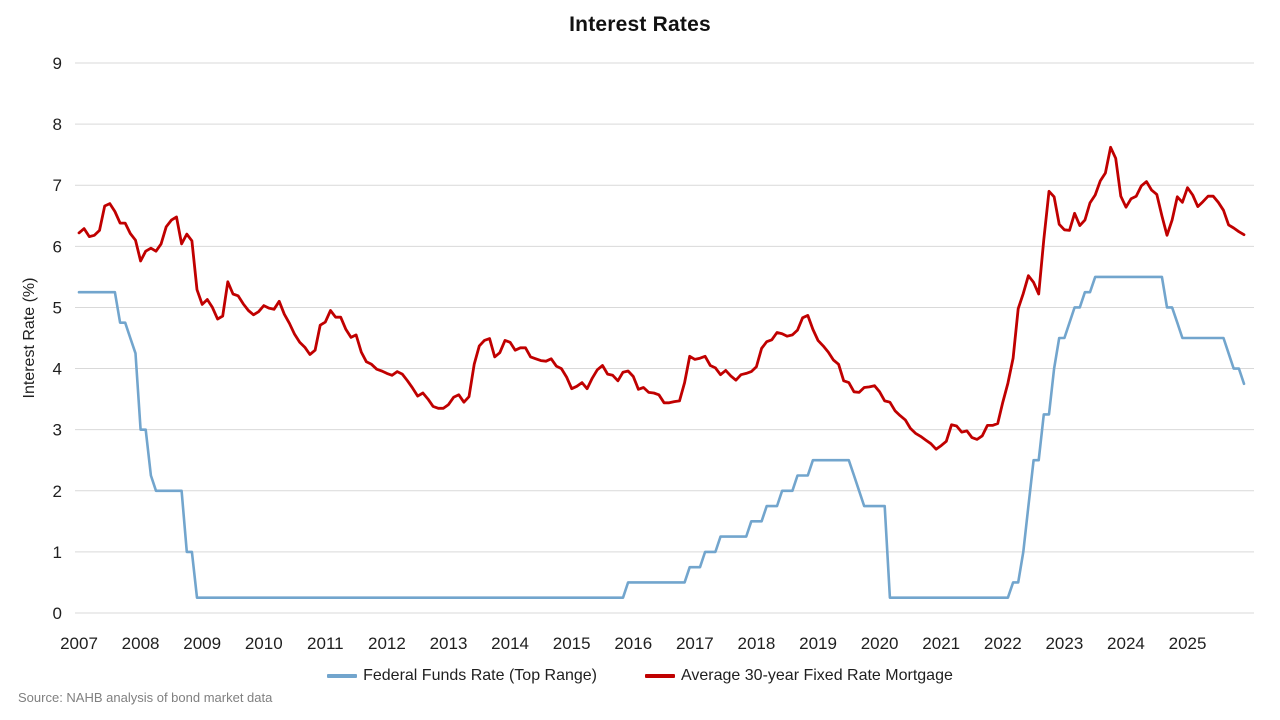  What do you see at coordinates (57, 185) in the screenshot?
I see `y-tick-label: 7` at bounding box center [57, 185].